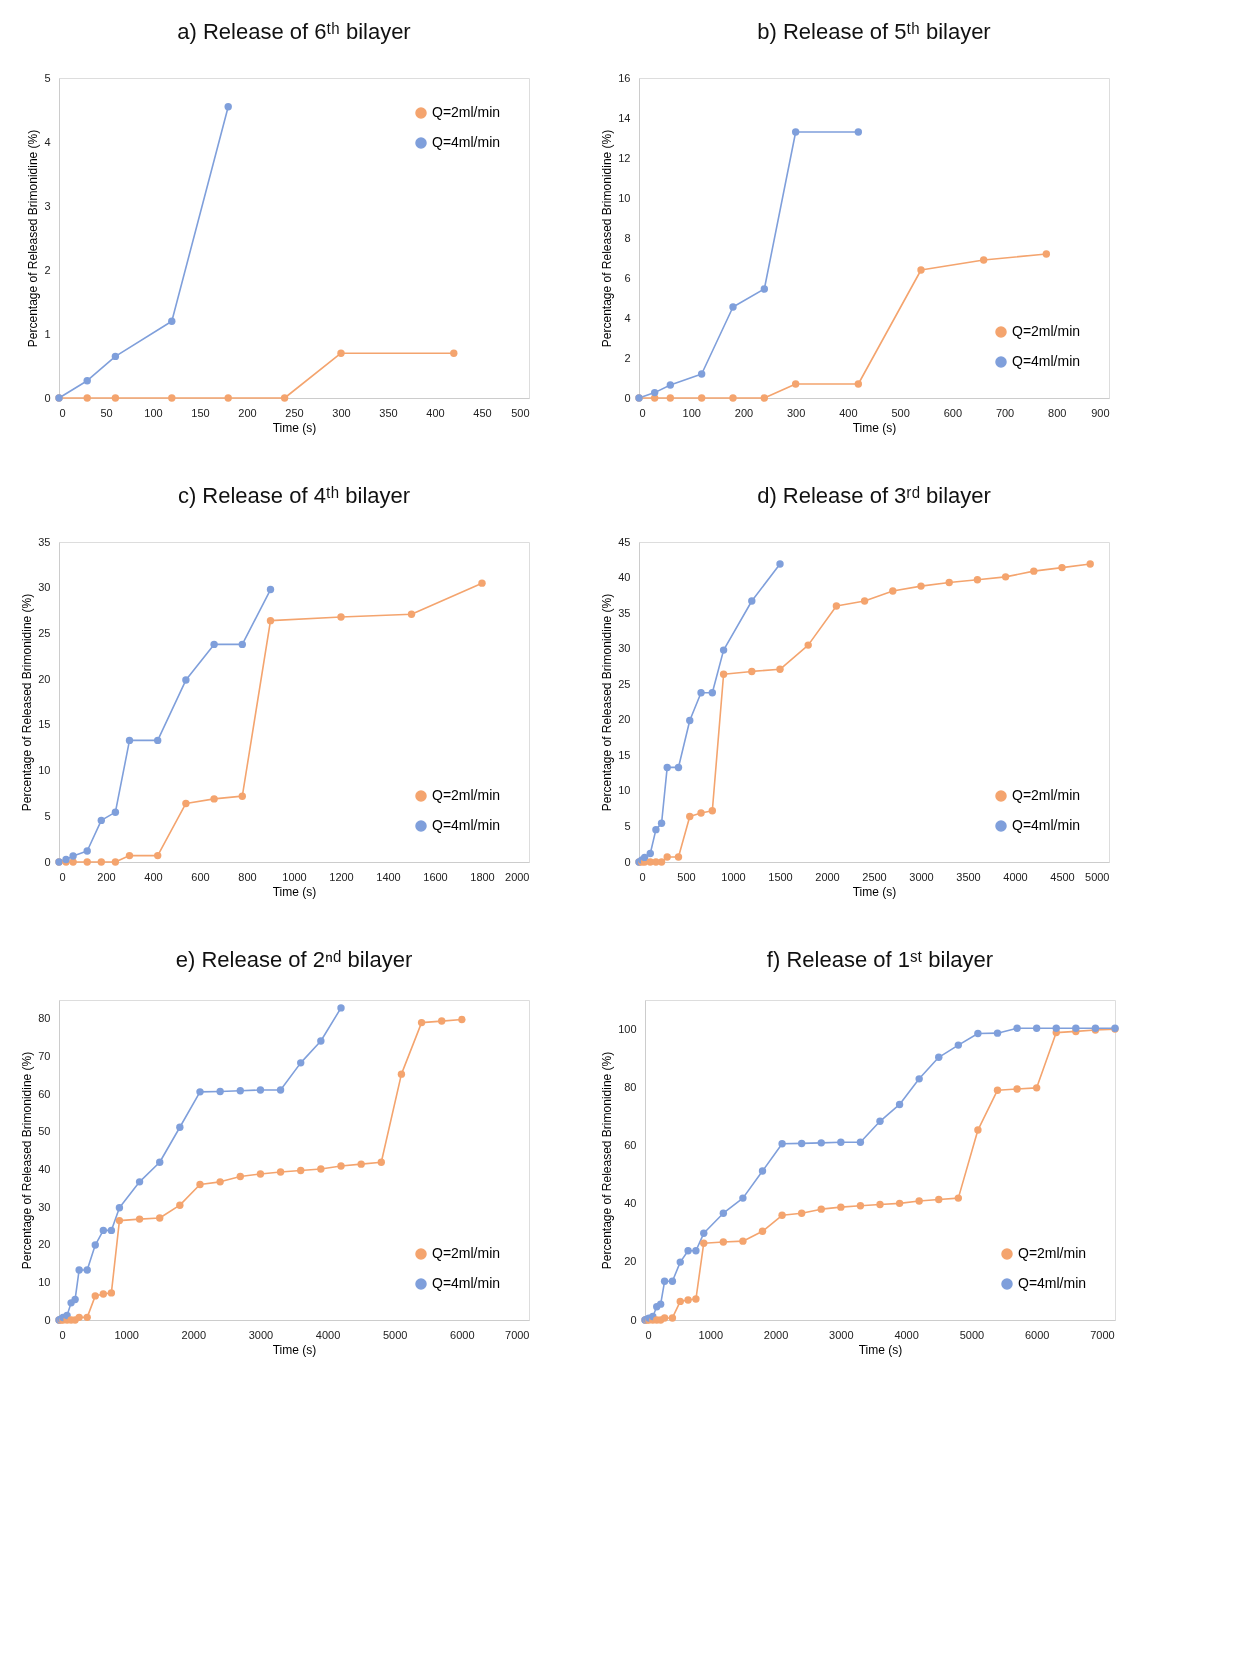  Describe the element at coordinates (874, 495) in the screenshot. I see `chart-title: d) Release of 3ʳᵈ bilayer` at that location.